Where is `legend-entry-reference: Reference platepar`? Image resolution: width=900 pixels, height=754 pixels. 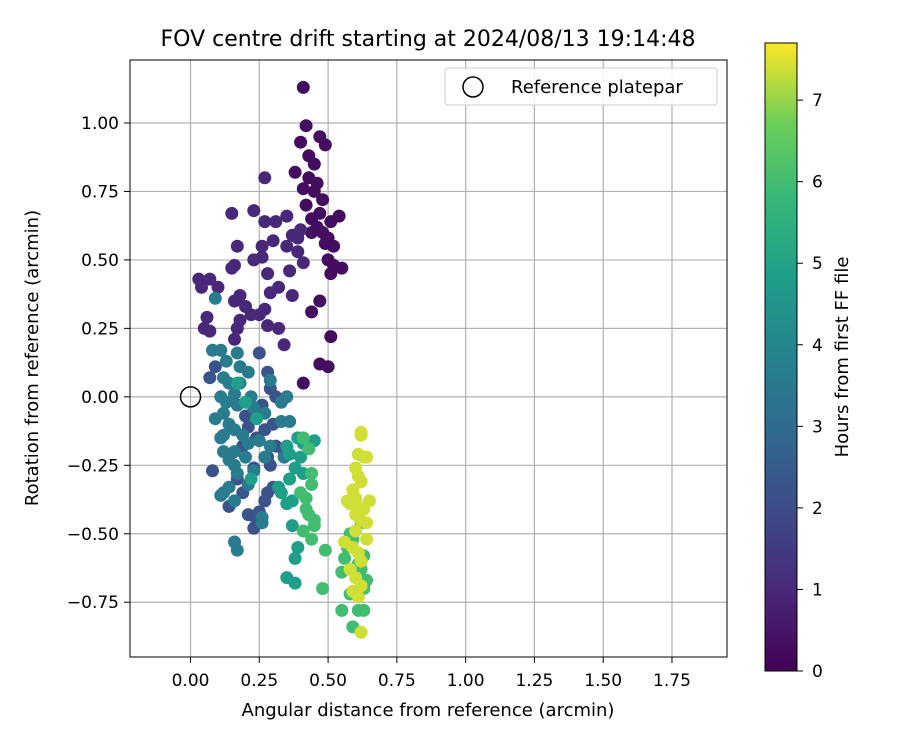
legend-entry-reference: Reference platepar is located at coordinates (597, 87).